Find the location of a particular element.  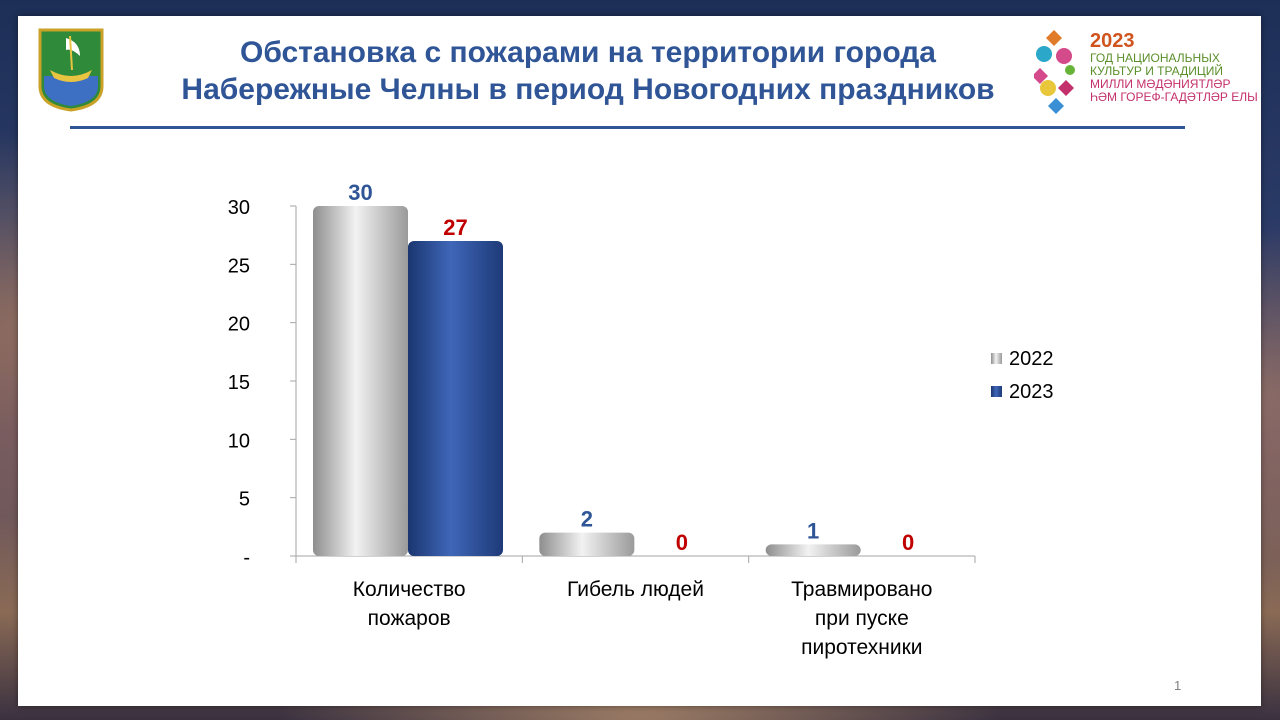

category-label: Гибель людей is located at coordinates (635, 589).